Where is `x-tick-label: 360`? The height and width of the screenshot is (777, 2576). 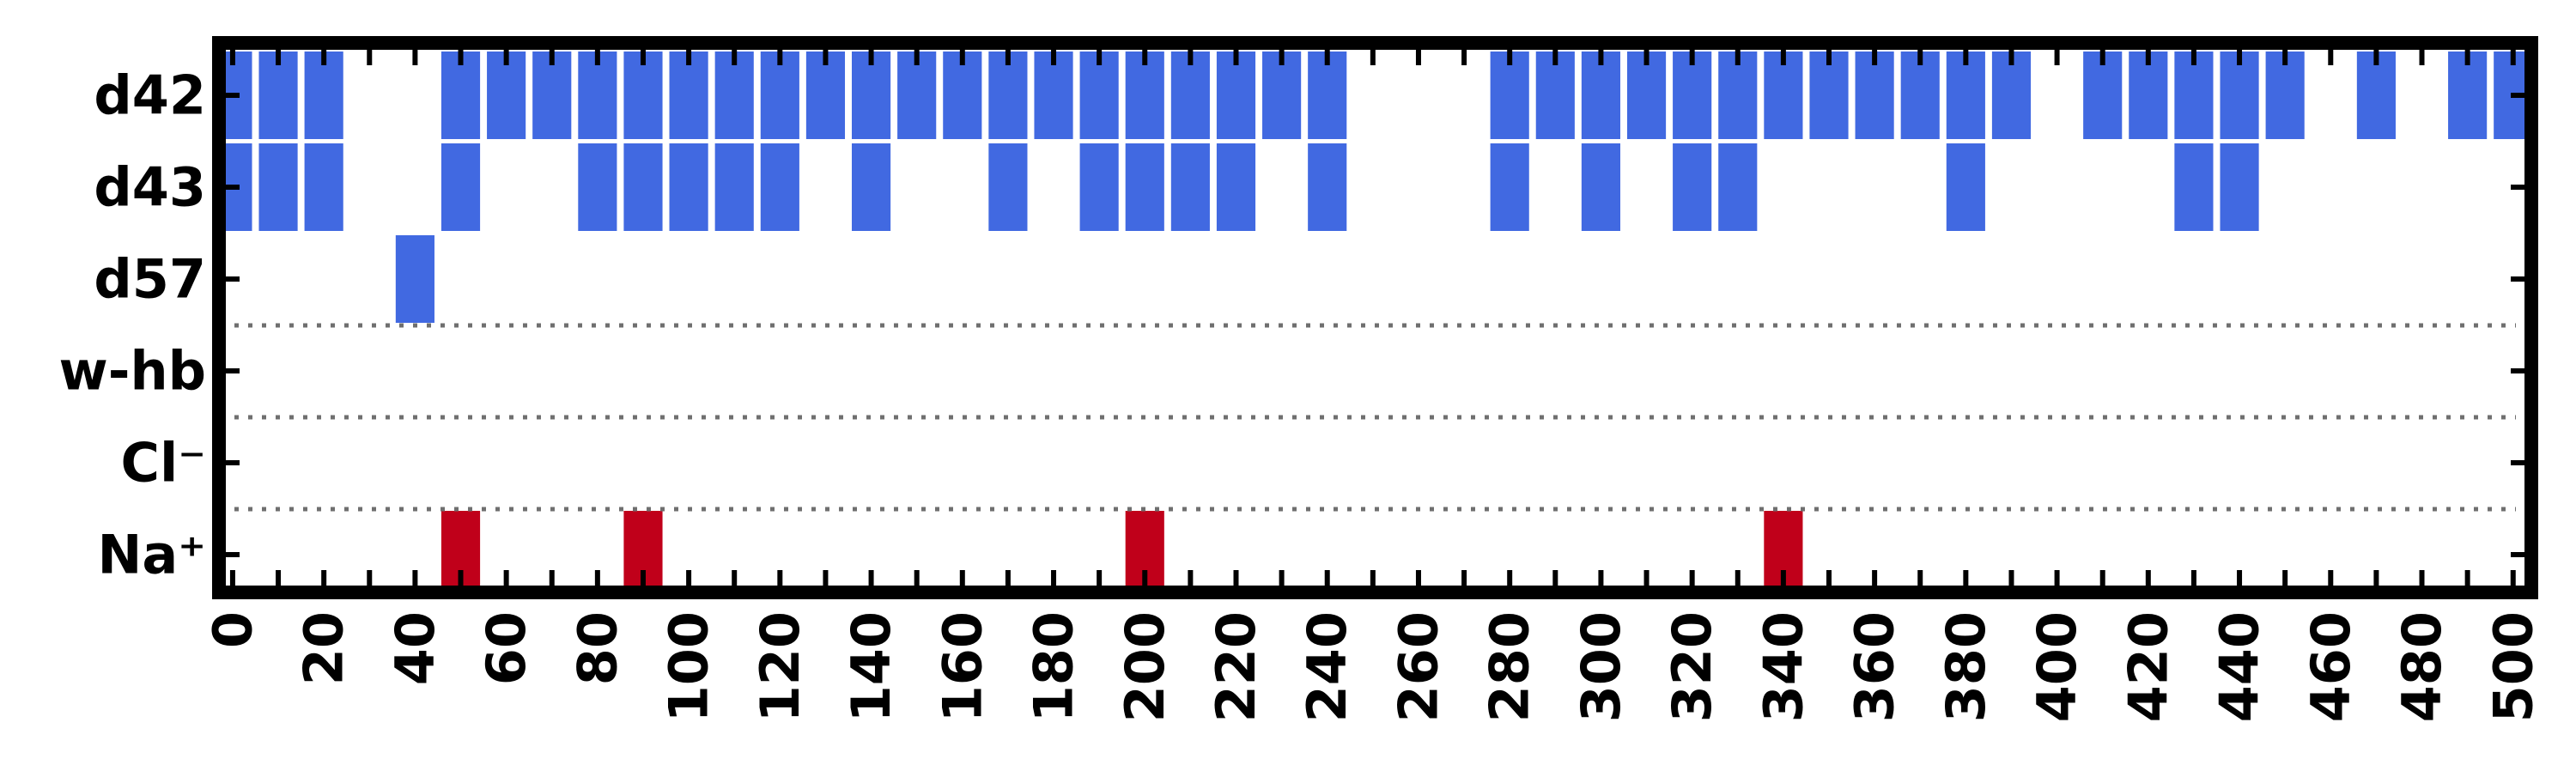 x-tick-label: 360 is located at coordinates (1875, 666).